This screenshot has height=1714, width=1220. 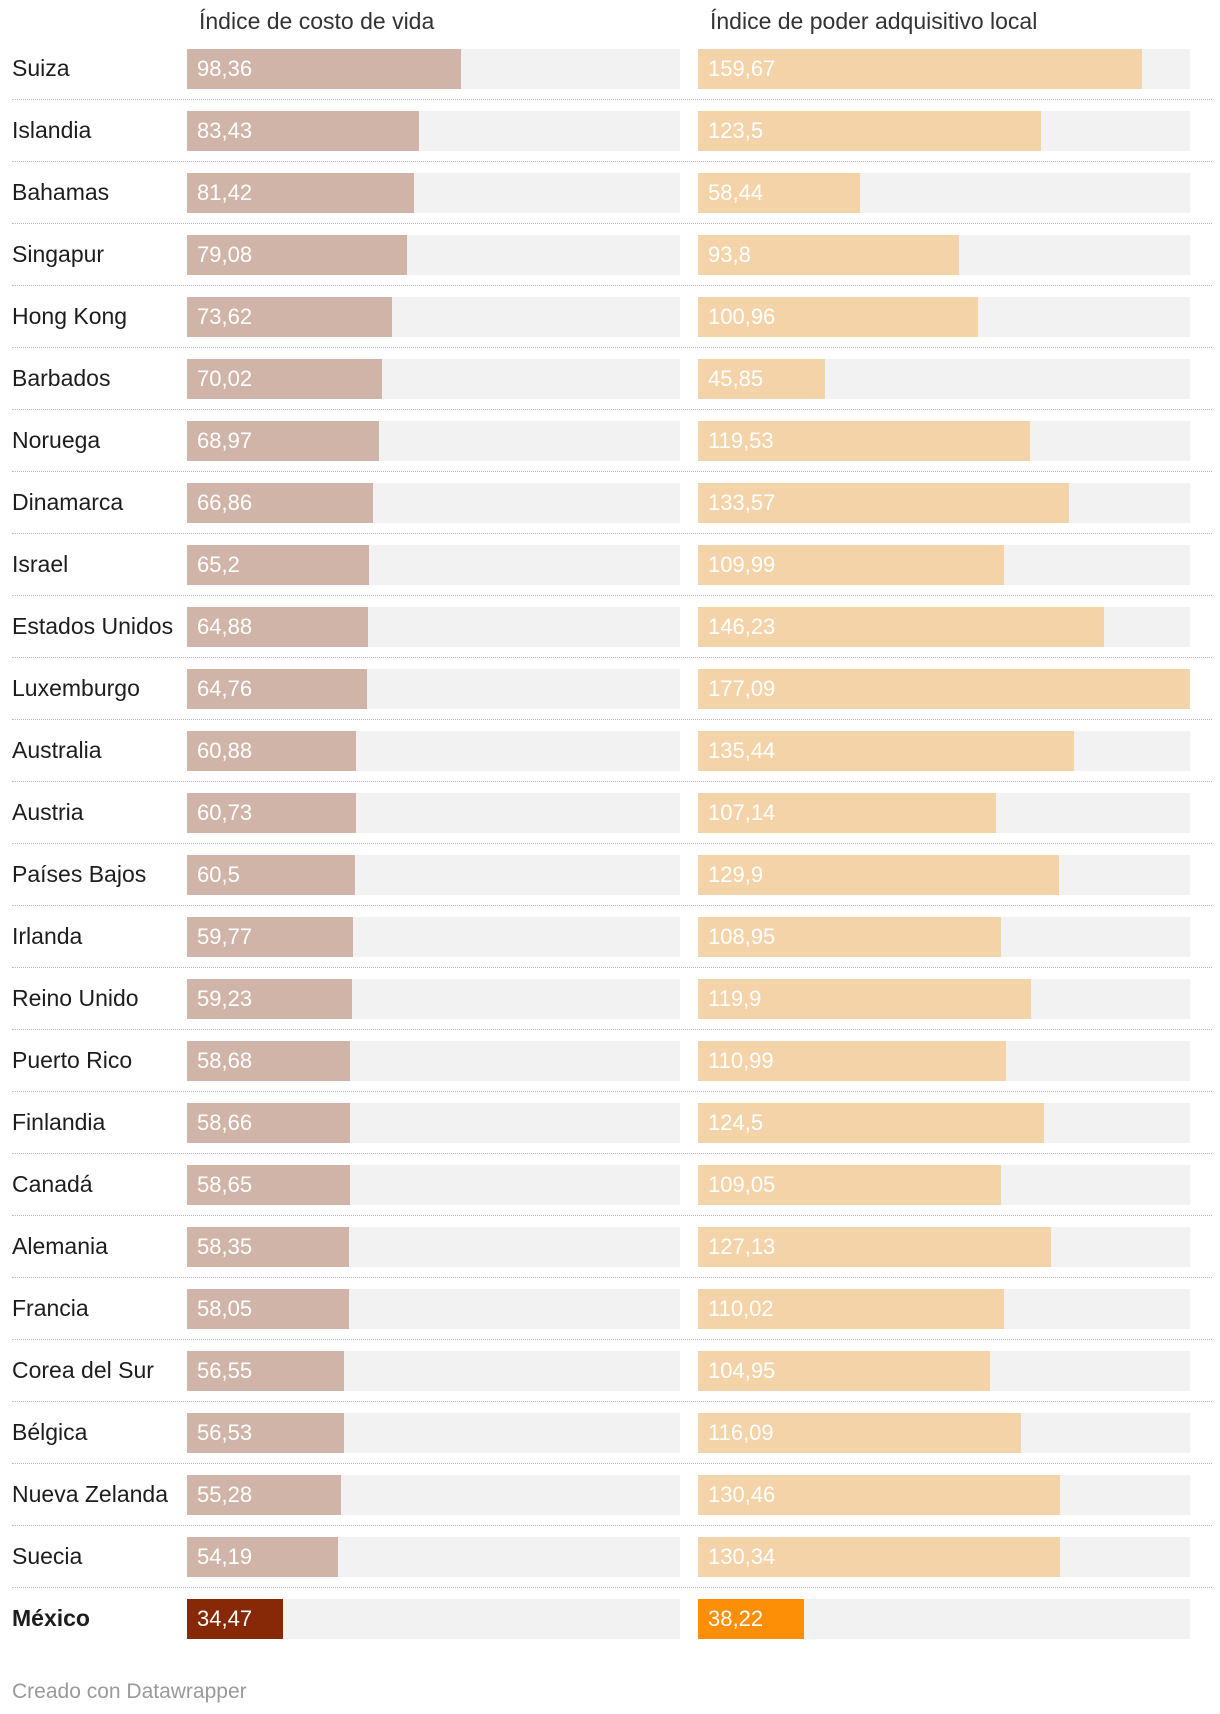 What do you see at coordinates (742, 1556) in the screenshot?
I see `bar-value-label: 130,34` at bounding box center [742, 1556].